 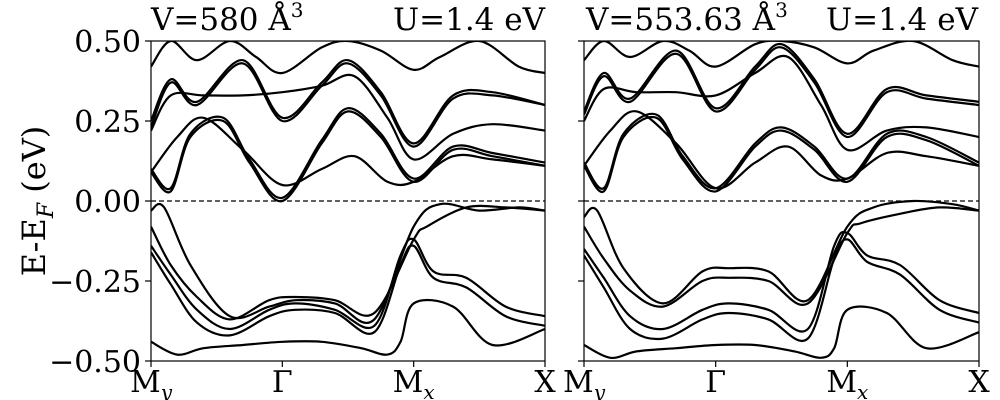 I want to click on y-tick-label: 0.50, so click(x=107, y=42).